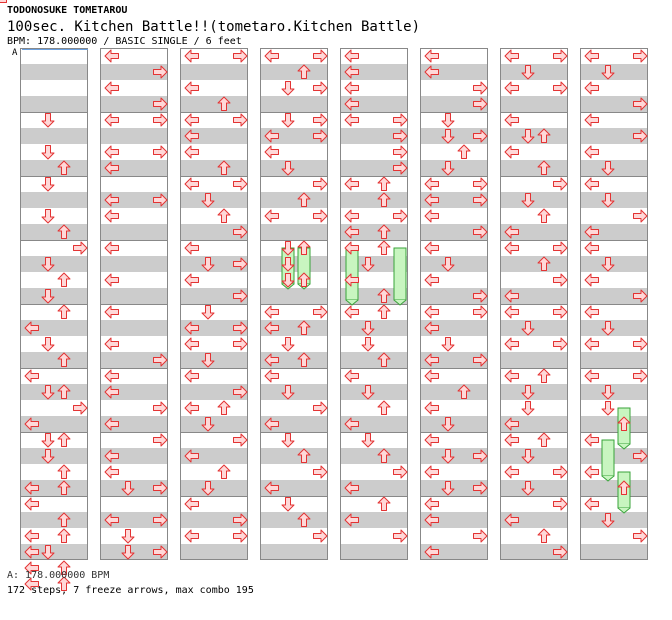  Describe the element at coordinates (58, 575) in the screenshot. I see `bpm-legend: A: 178.000000 BPM` at that location.